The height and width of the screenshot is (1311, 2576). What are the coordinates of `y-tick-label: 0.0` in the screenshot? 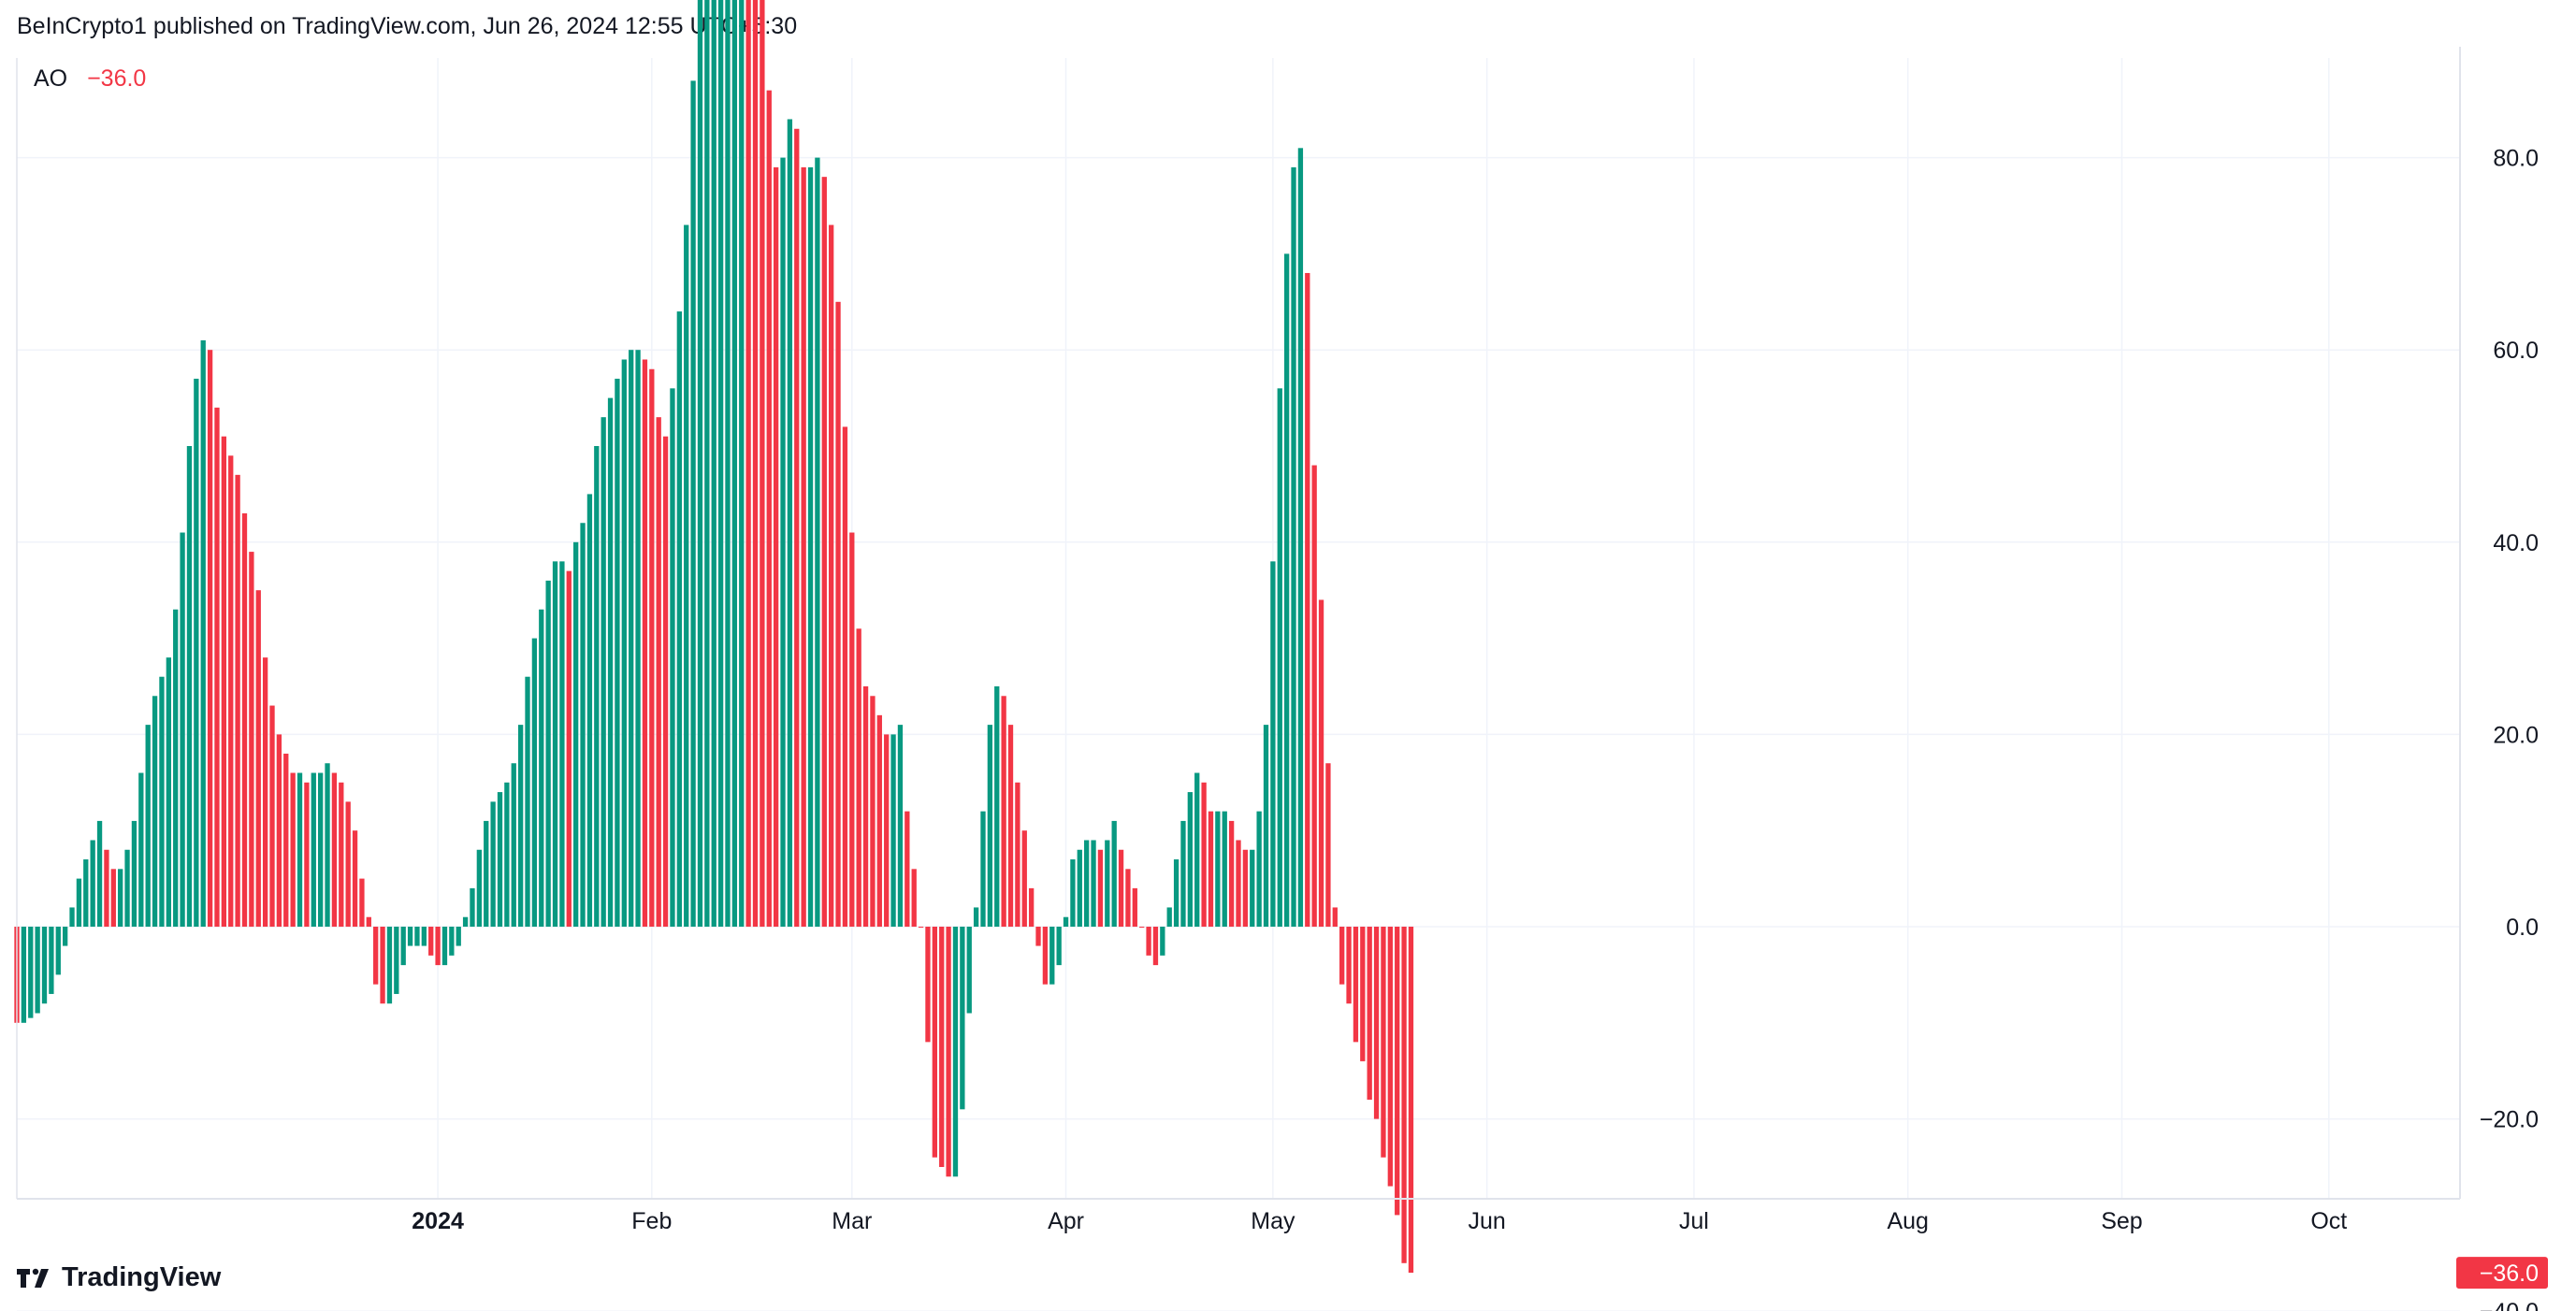 It's located at (2522, 928).